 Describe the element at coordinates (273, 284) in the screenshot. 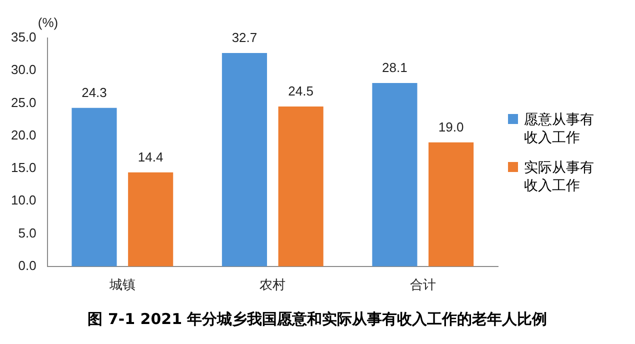

I see `x-tick-label: 农村` at that location.